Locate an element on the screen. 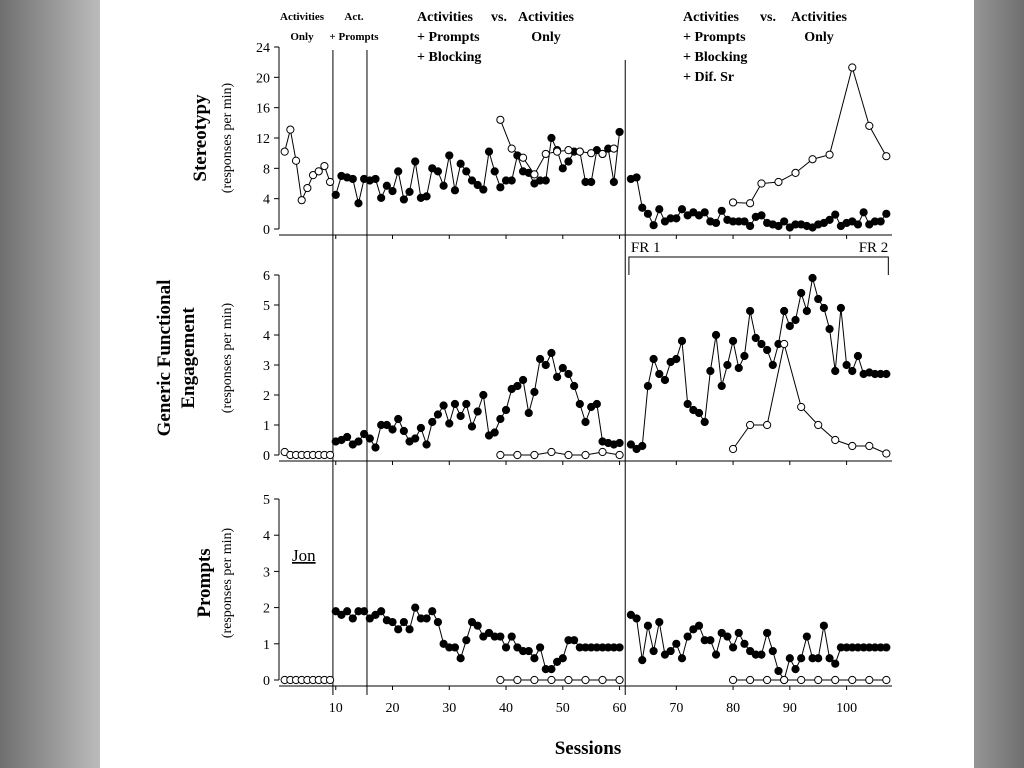 Image resolution: width=1024 pixels, height=768 pixels. y-tick-label: 16 is located at coordinates (263, 109).